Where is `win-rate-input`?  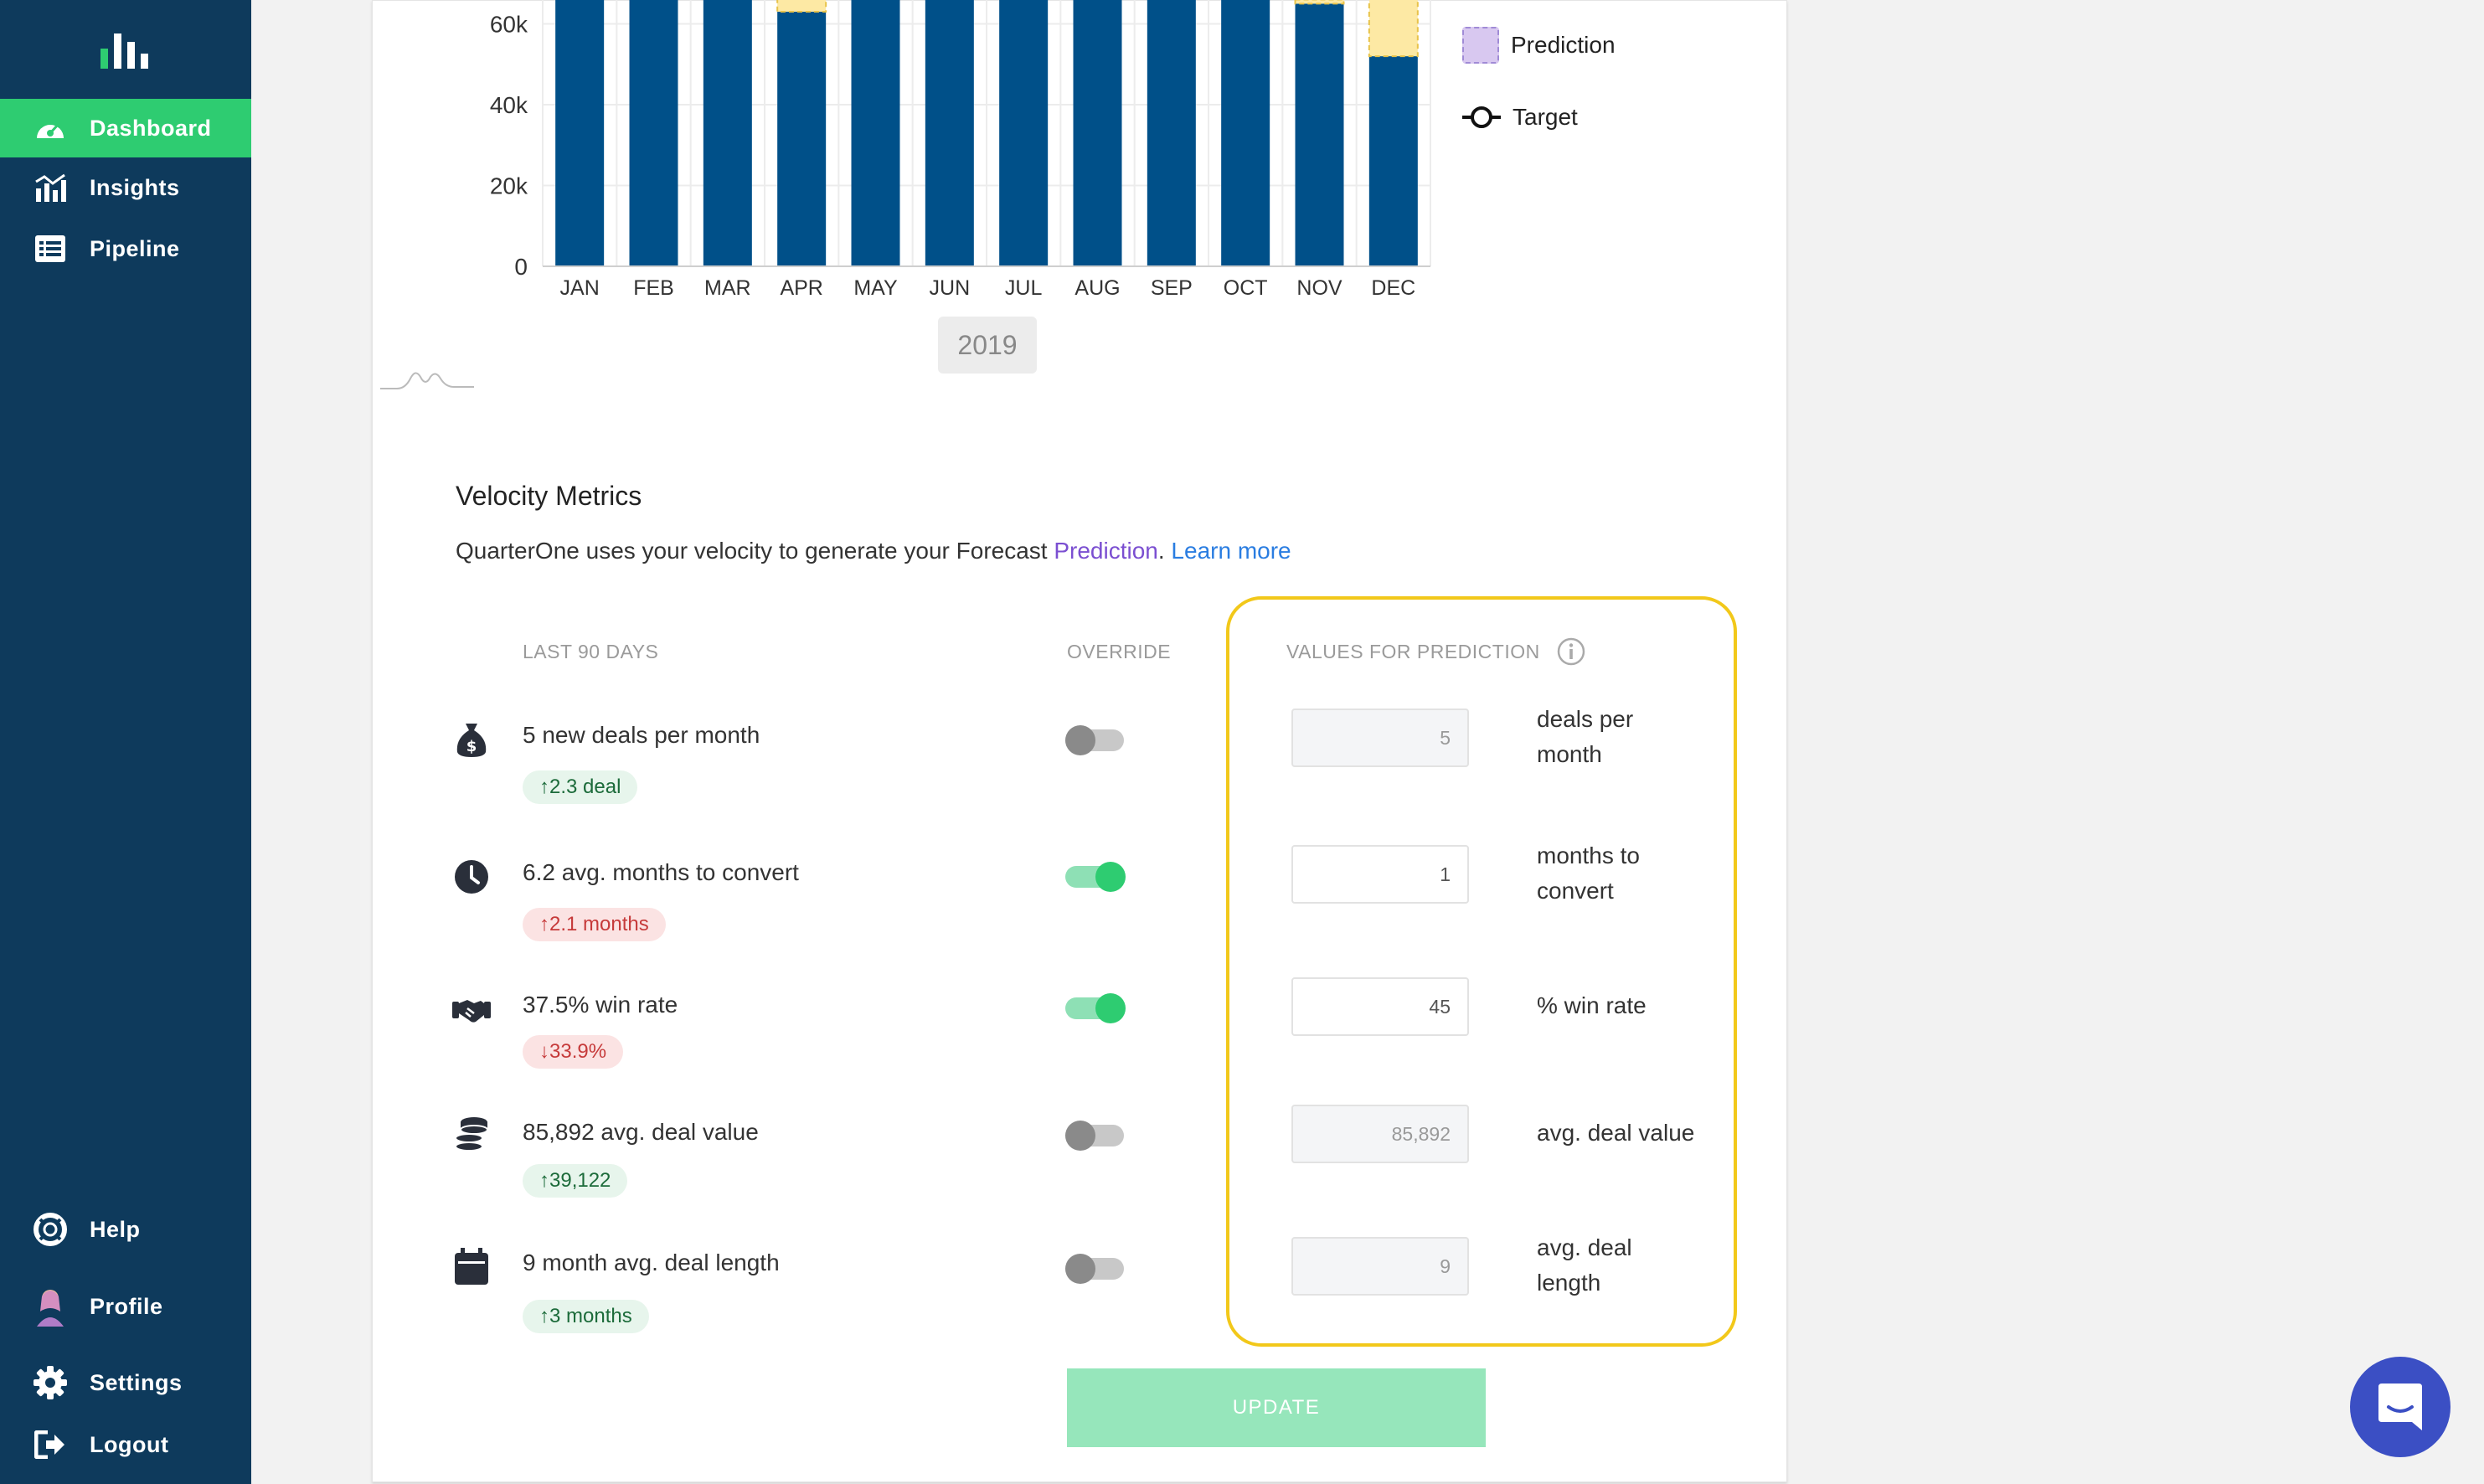 win-rate-input is located at coordinates (1380, 1006).